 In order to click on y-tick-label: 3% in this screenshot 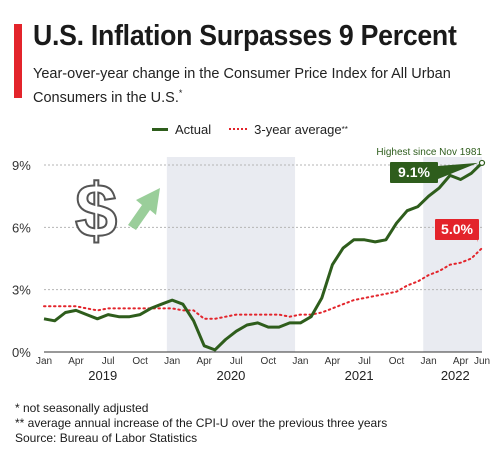, I will do `click(21, 290)`.